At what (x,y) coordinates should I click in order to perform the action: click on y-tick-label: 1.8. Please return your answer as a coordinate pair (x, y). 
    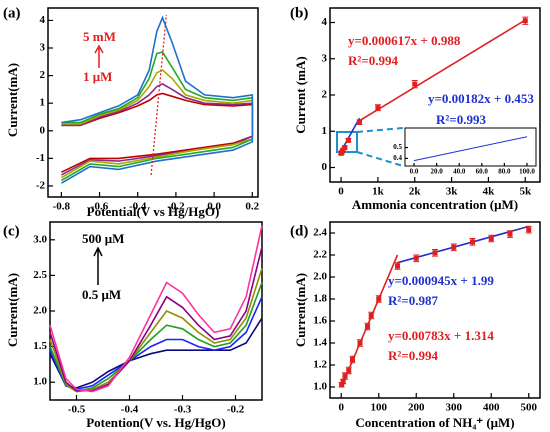
    Looking at the image, I should click on (320, 299).